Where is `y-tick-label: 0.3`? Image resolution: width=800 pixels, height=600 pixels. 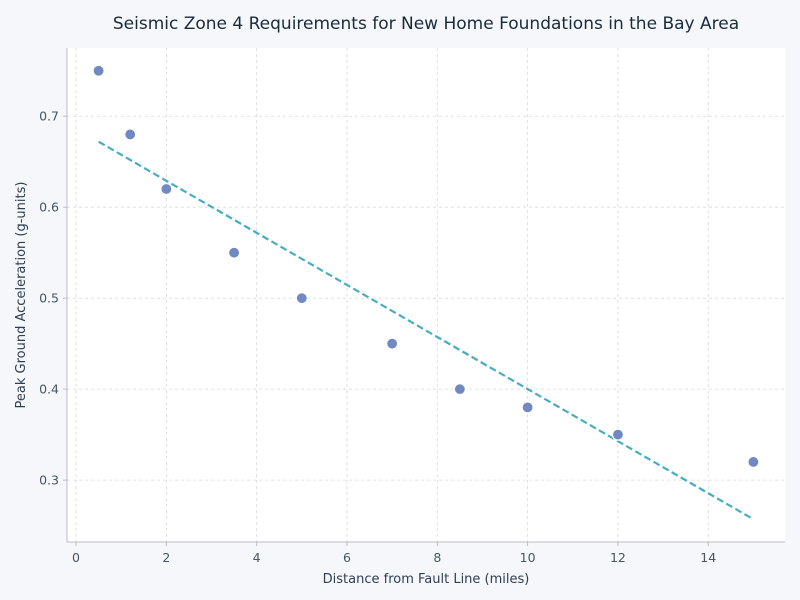 y-tick-label: 0.3 is located at coordinates (49, 480).